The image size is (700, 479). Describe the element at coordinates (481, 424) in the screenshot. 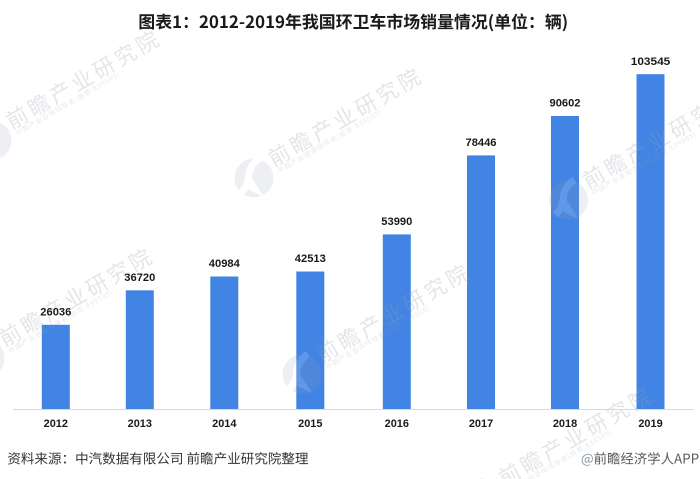

I see `svg-text: 2017` at that location.